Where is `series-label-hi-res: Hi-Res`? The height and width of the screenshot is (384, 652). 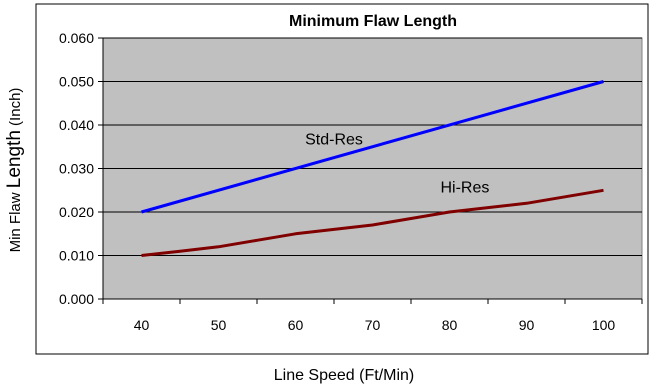 series-label-hi-res: Hi-Res is located at coordinates (464, 187).